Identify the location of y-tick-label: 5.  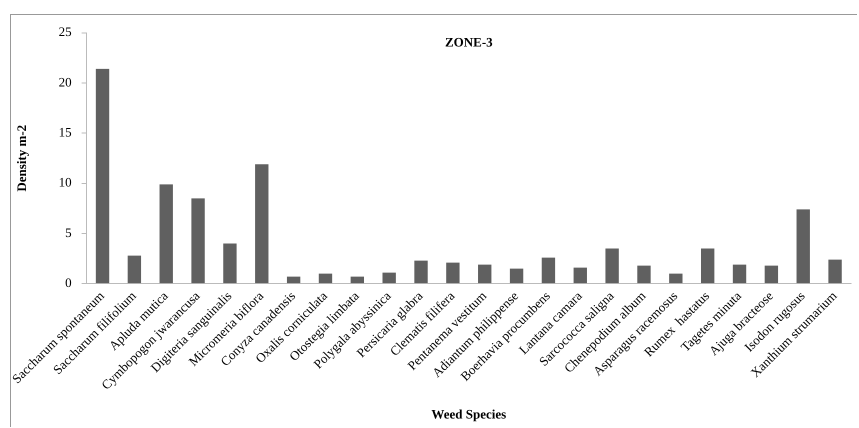
(68, 232).